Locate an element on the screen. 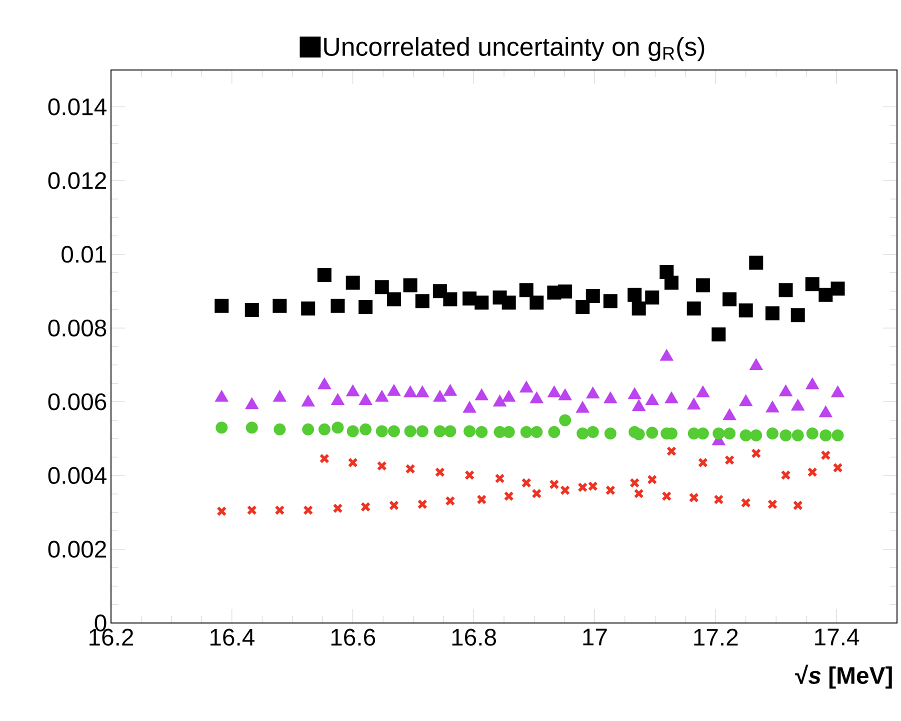 Image resolution: width=901 pixels, height=721 pixels. y-tick-label: 0.002 is located at coordinates (77, 549).